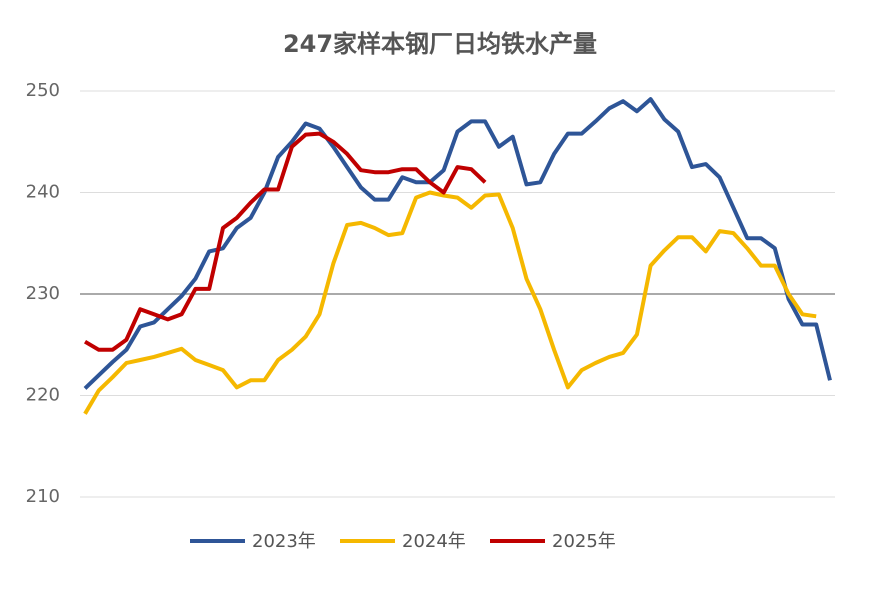  I want to click on y-tick-label: 210, so click(43, 496).